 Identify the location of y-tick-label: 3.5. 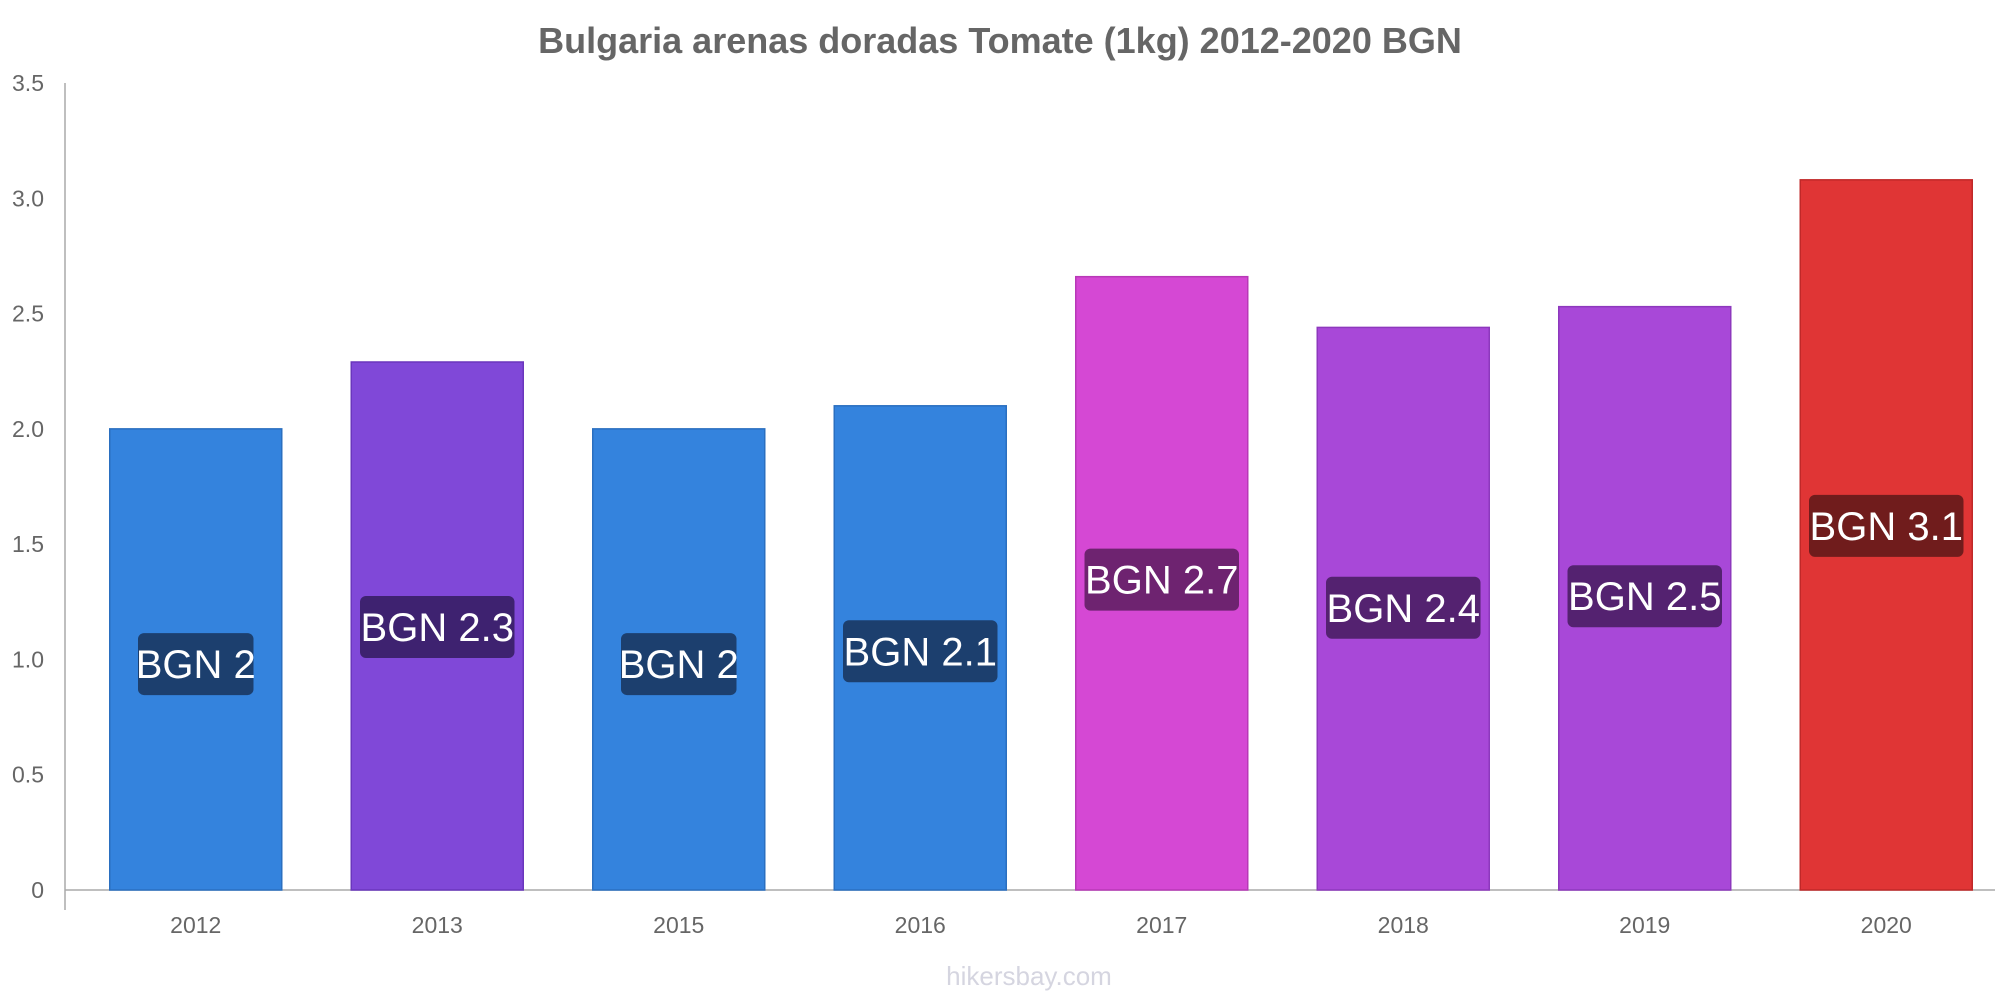
(28, 83).